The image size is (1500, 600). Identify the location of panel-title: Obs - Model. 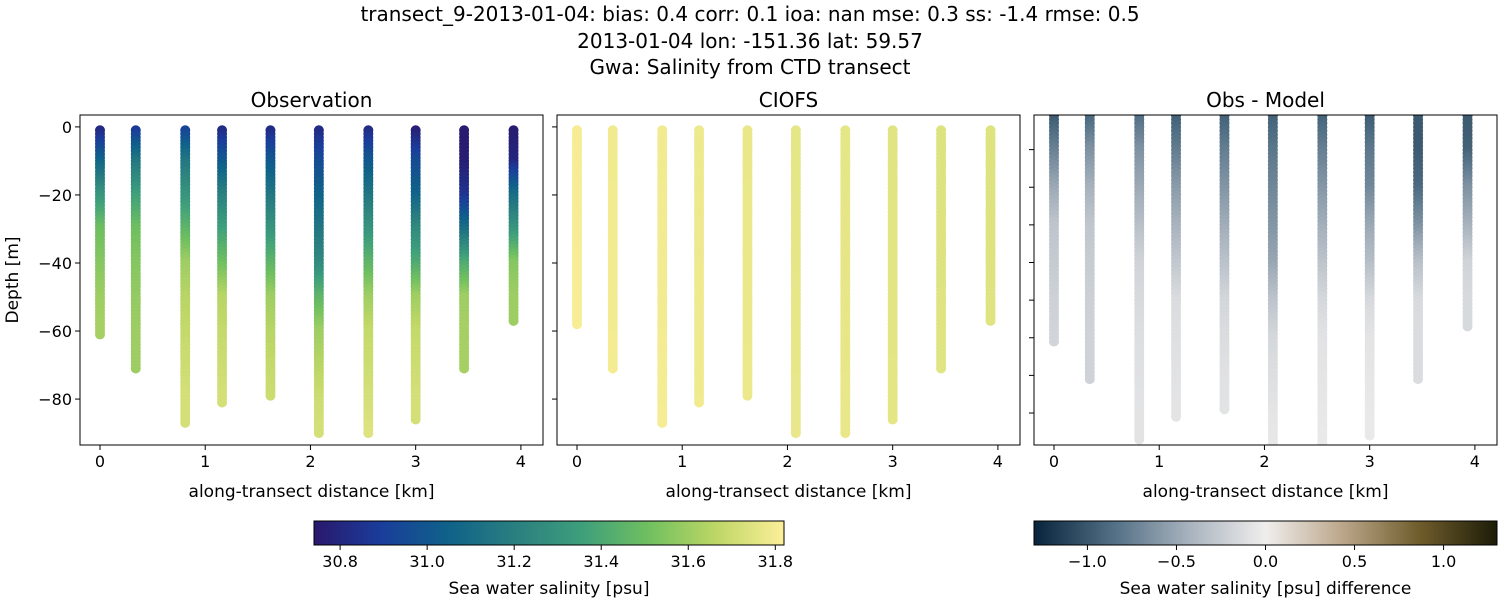
(1265, 100).